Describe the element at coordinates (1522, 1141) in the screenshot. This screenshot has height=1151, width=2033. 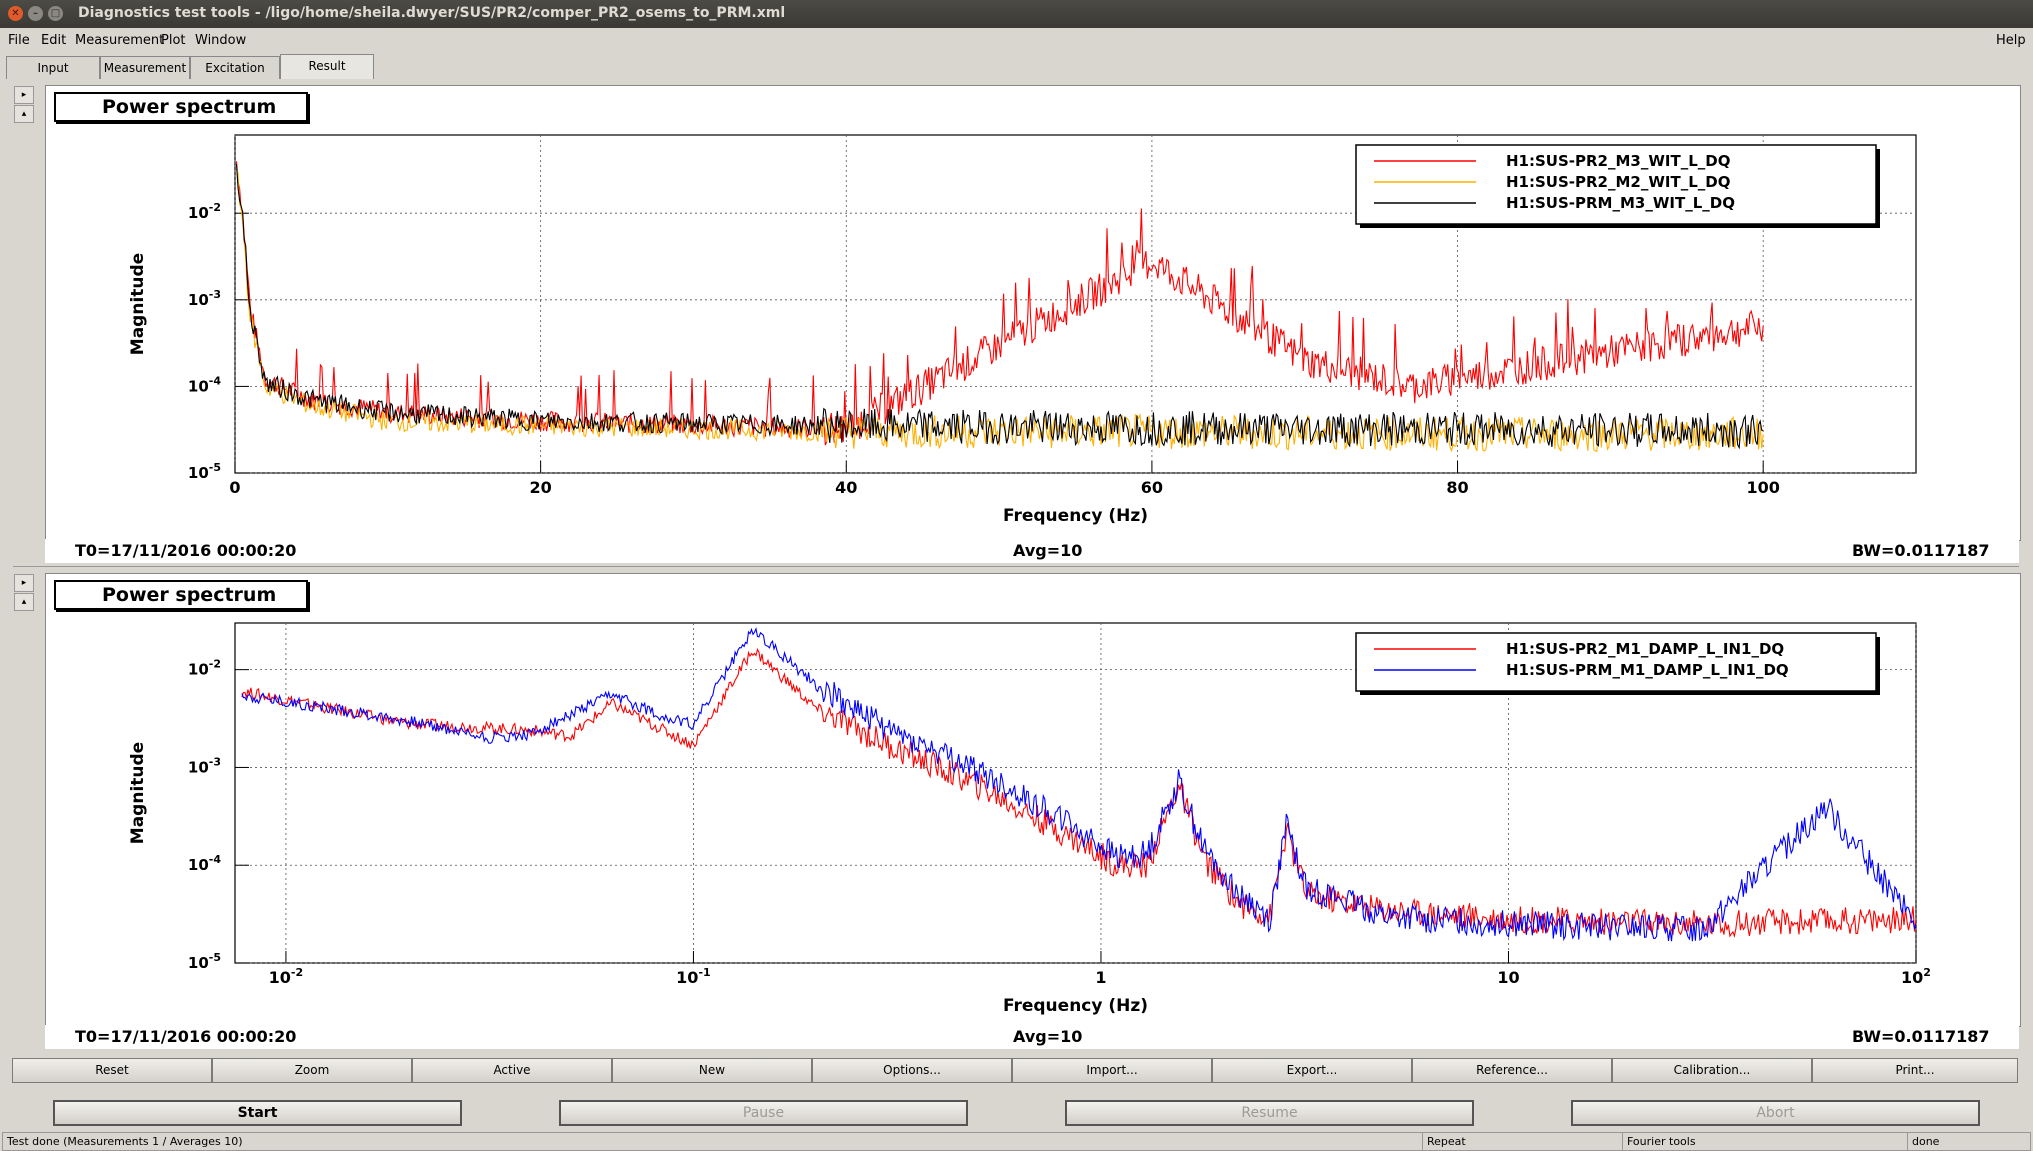
I see `status-mode: Repeat` at that location.